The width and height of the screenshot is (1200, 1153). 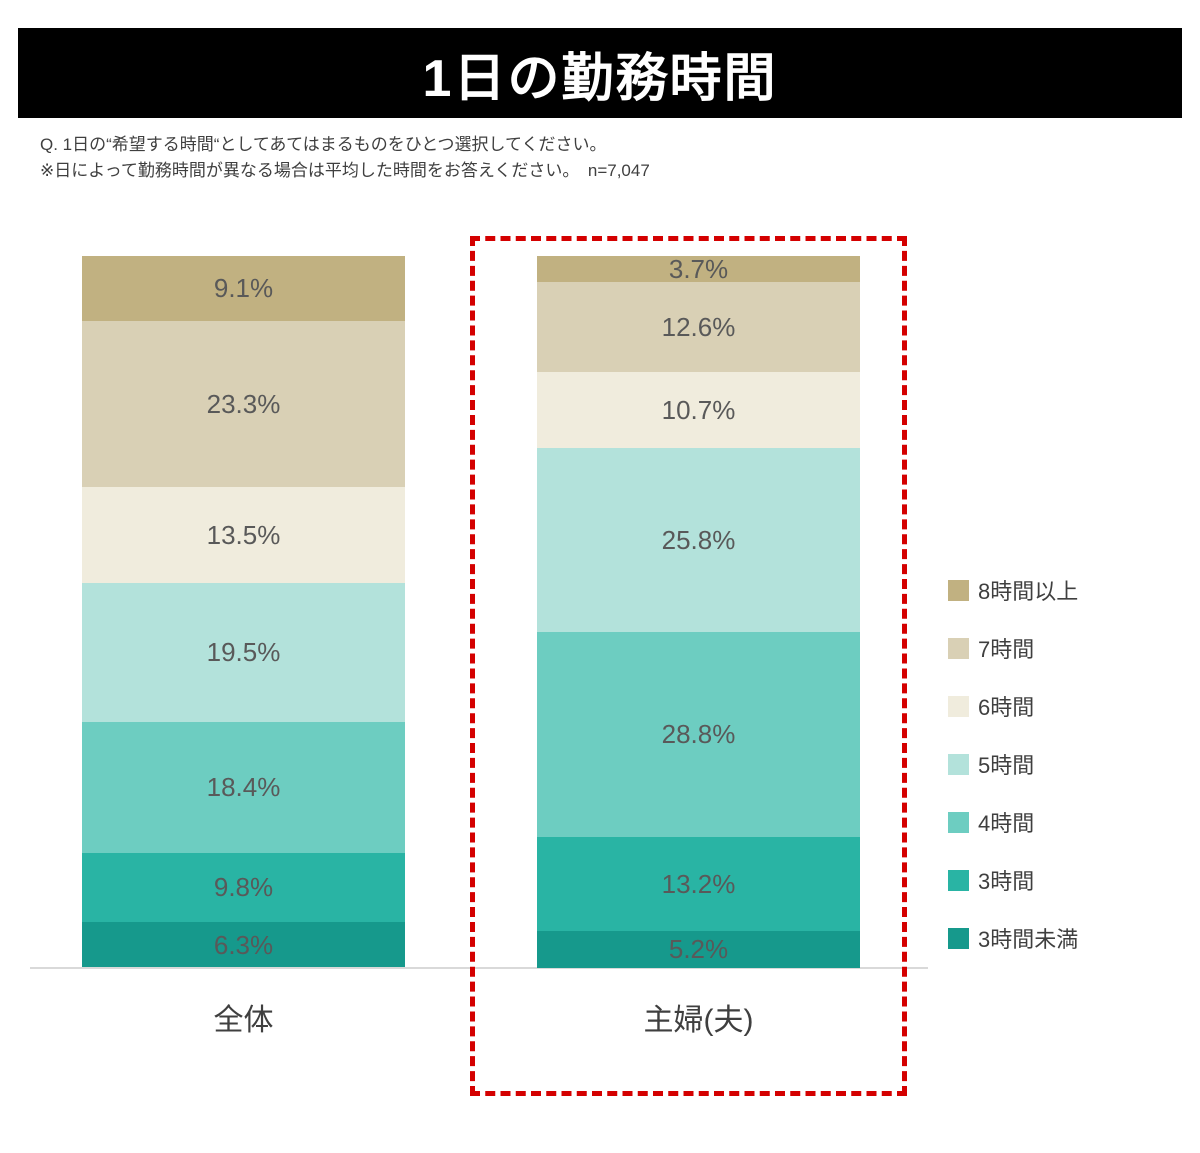 I want to click on legend-item: 5時間, so click(x=1013, y=764).